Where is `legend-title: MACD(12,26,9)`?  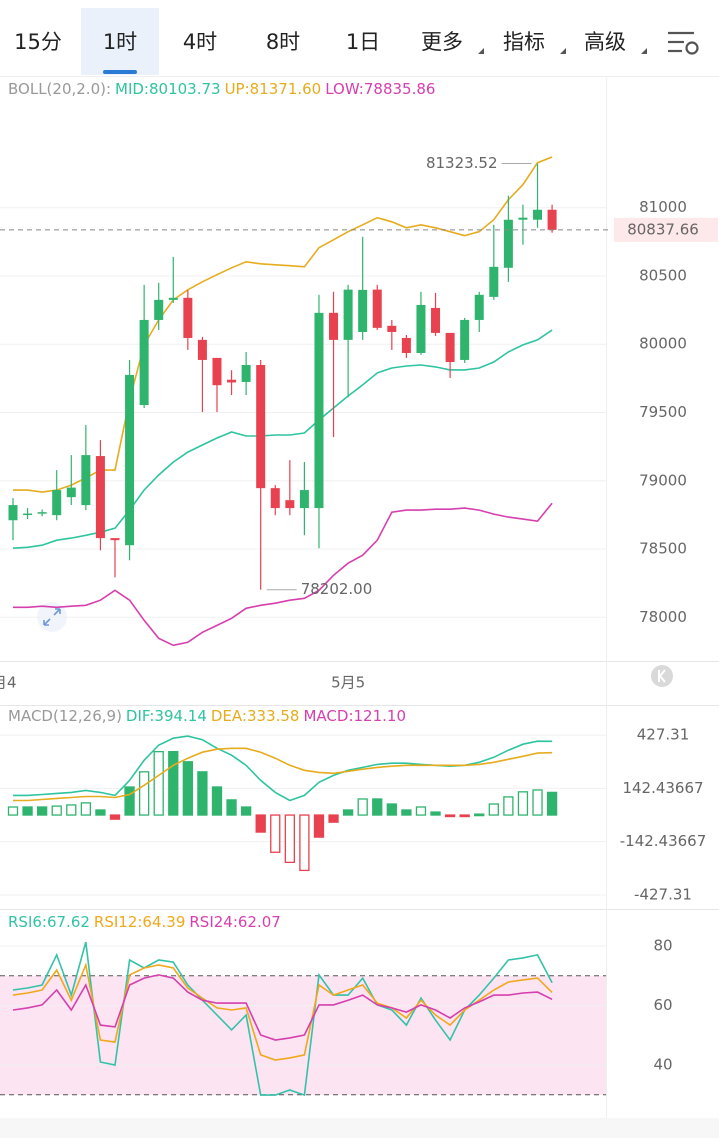
legend-title: MACD(12,26,9) is located at coordinates (65, 716).